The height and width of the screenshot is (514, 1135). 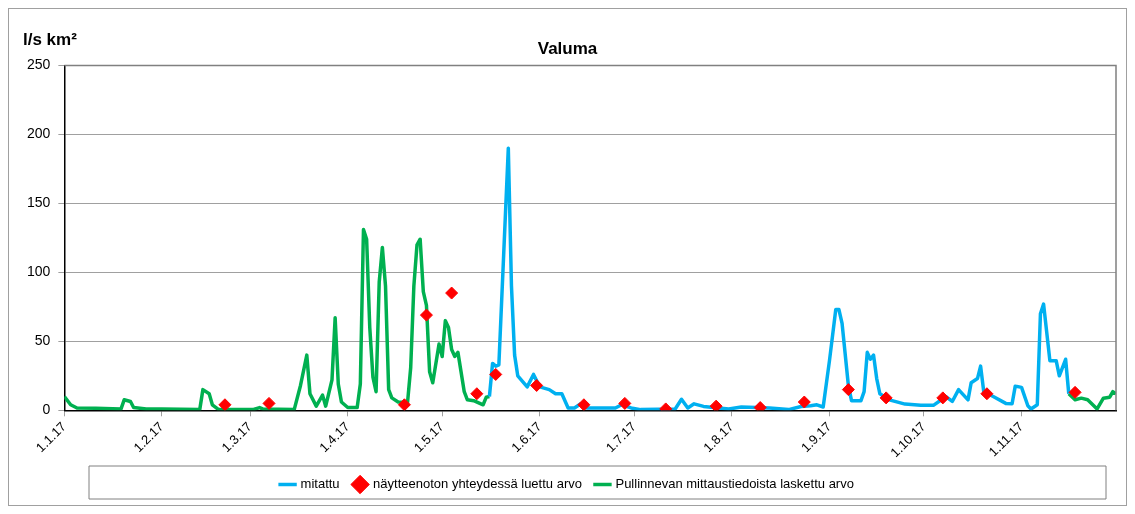 What do you see at coordinates (42, 340) in the screenshot?
I see `y-tick-label: 50` at bounding box center [42, 340].